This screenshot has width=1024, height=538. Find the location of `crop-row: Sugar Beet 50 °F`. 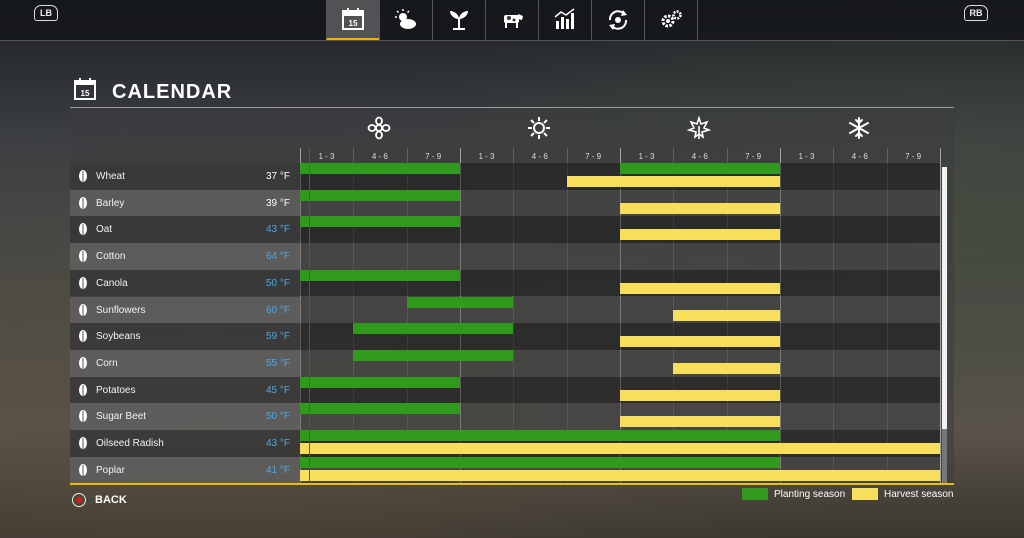

crop-row: Sugar Beet 50 °F is located at coordinates (505, 416).